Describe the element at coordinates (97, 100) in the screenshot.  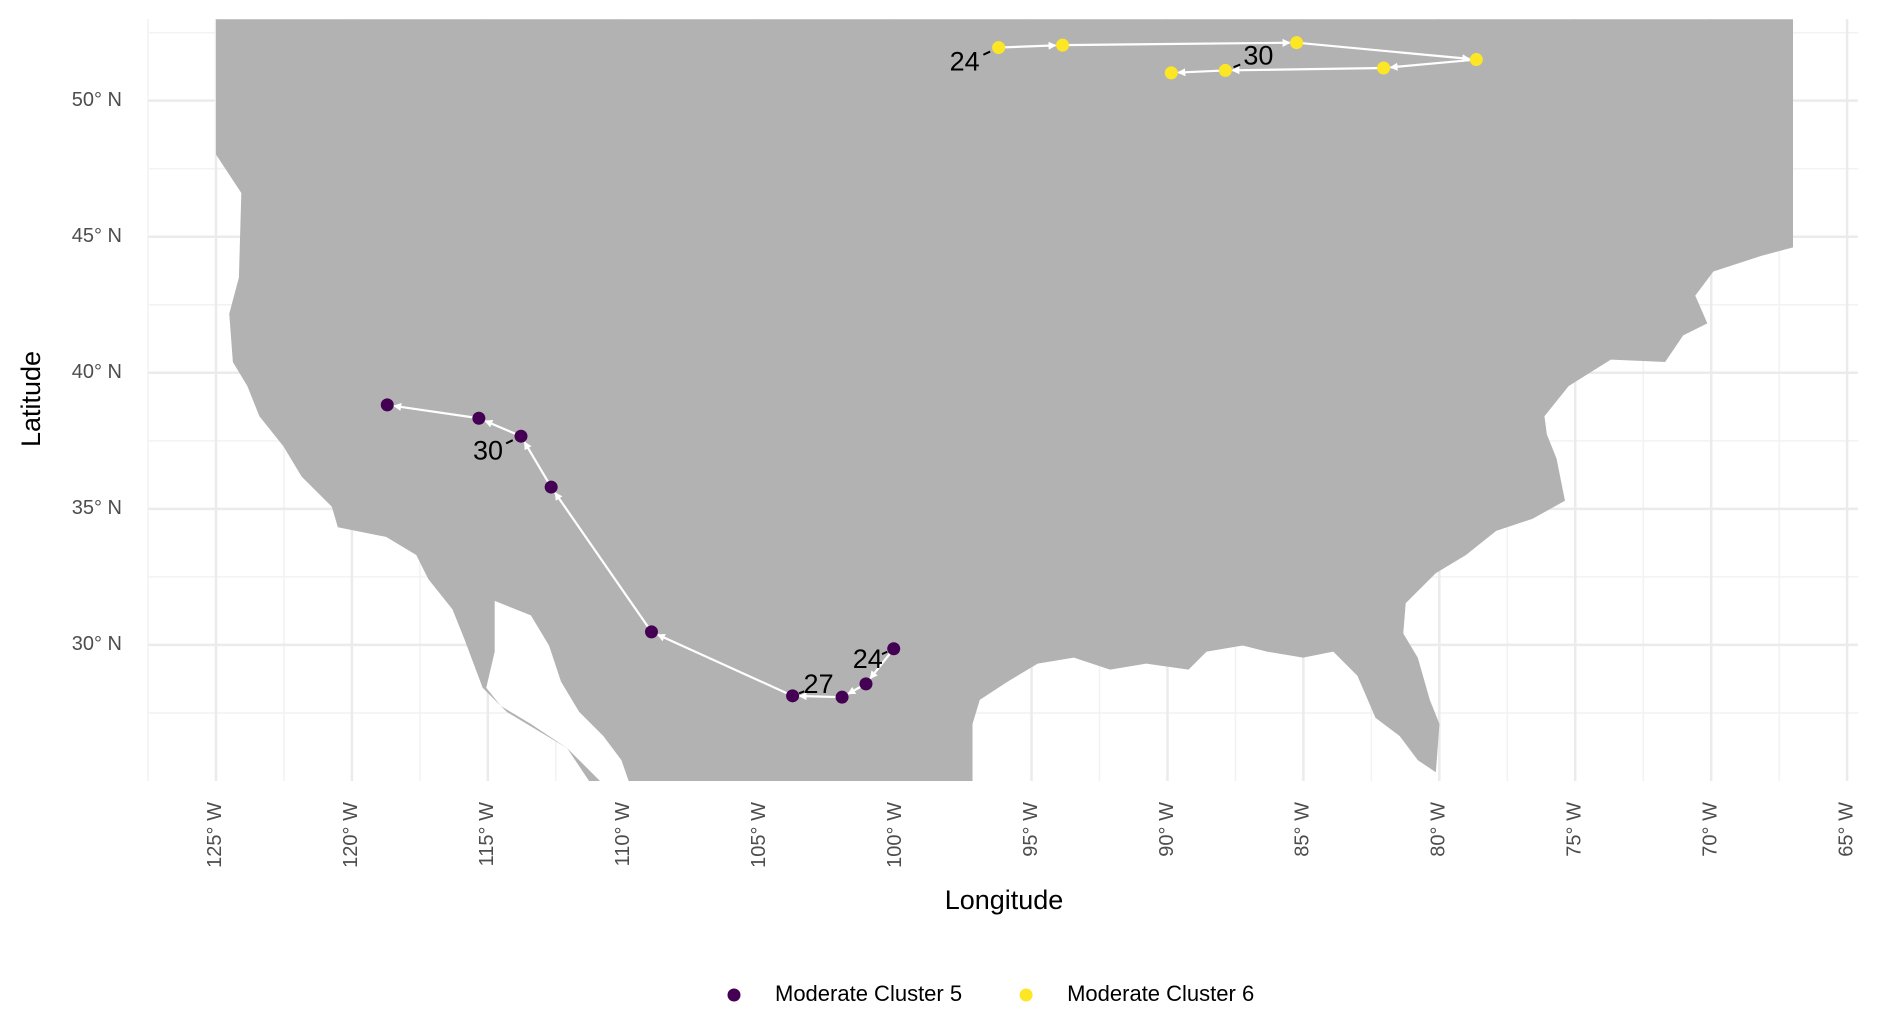
I see `y-tick-label: 50° N` at that location.